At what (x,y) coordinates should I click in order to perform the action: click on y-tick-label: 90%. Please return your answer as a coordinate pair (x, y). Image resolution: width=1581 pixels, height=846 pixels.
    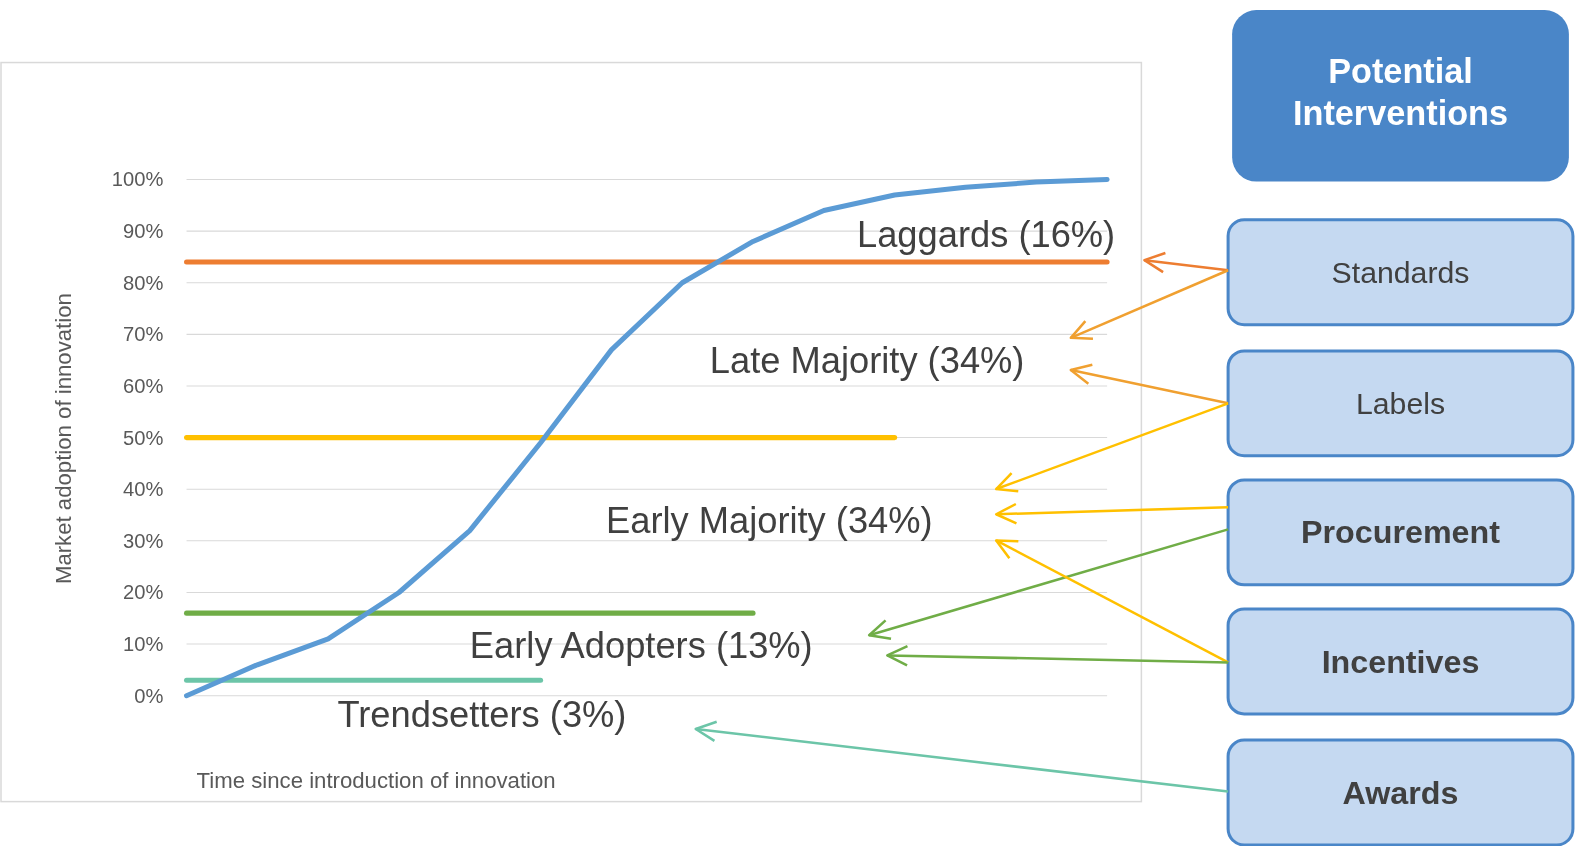
    Looking at the image, I should click on (143, 231).